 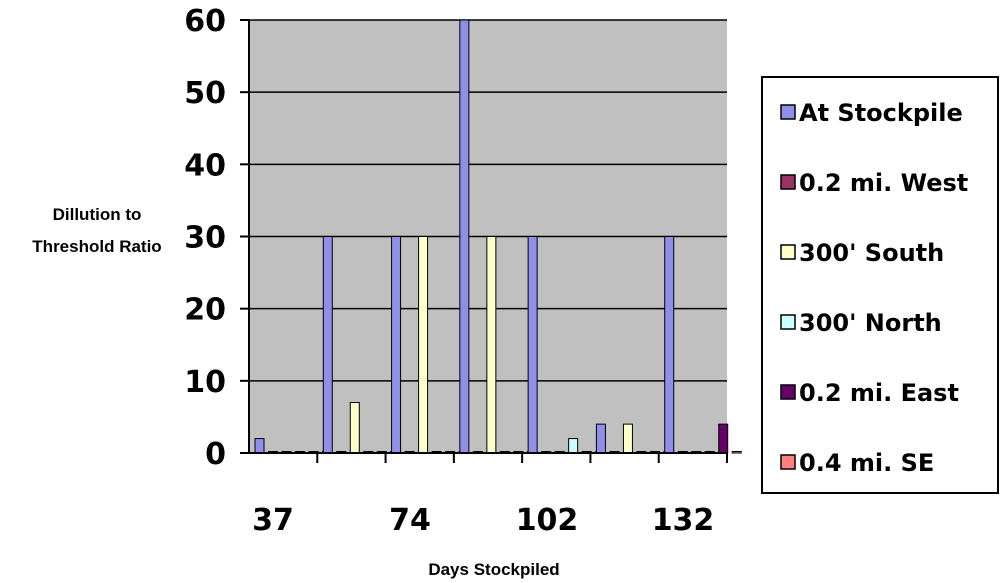 I want to click on y-tick-label: 60, so click(x=205, y=21).